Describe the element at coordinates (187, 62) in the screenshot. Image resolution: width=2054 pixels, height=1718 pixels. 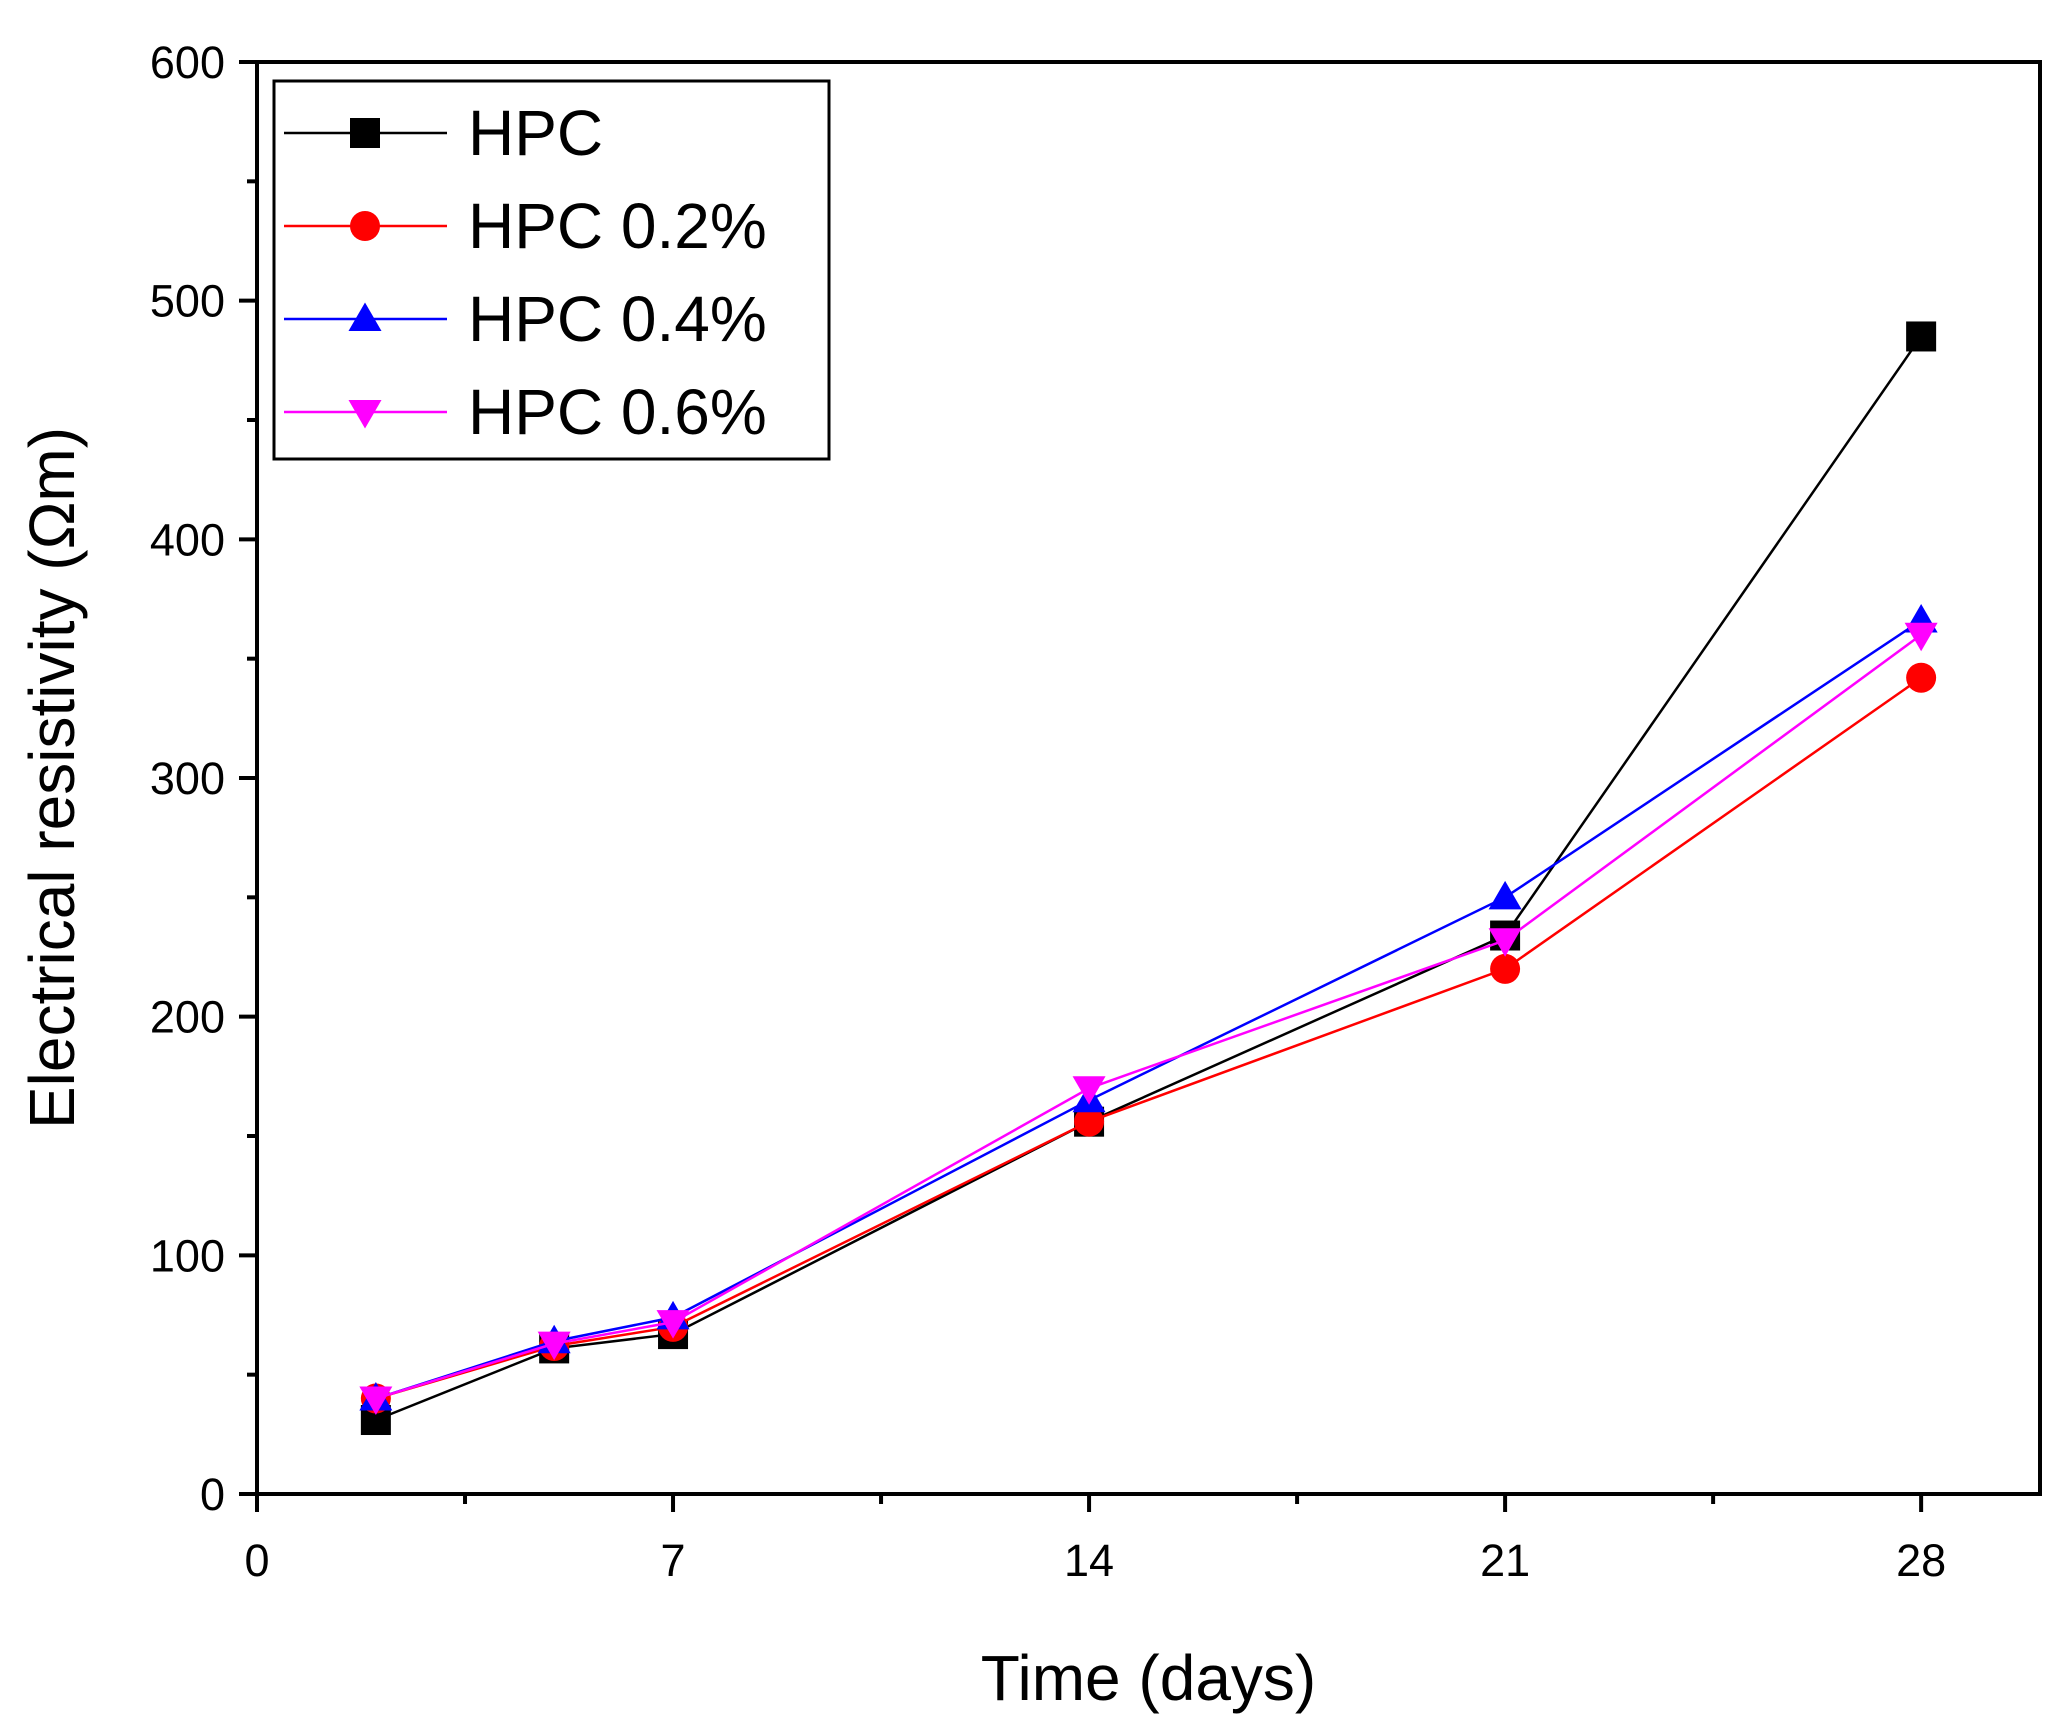
I see `y-tick-label: 600` at that location.